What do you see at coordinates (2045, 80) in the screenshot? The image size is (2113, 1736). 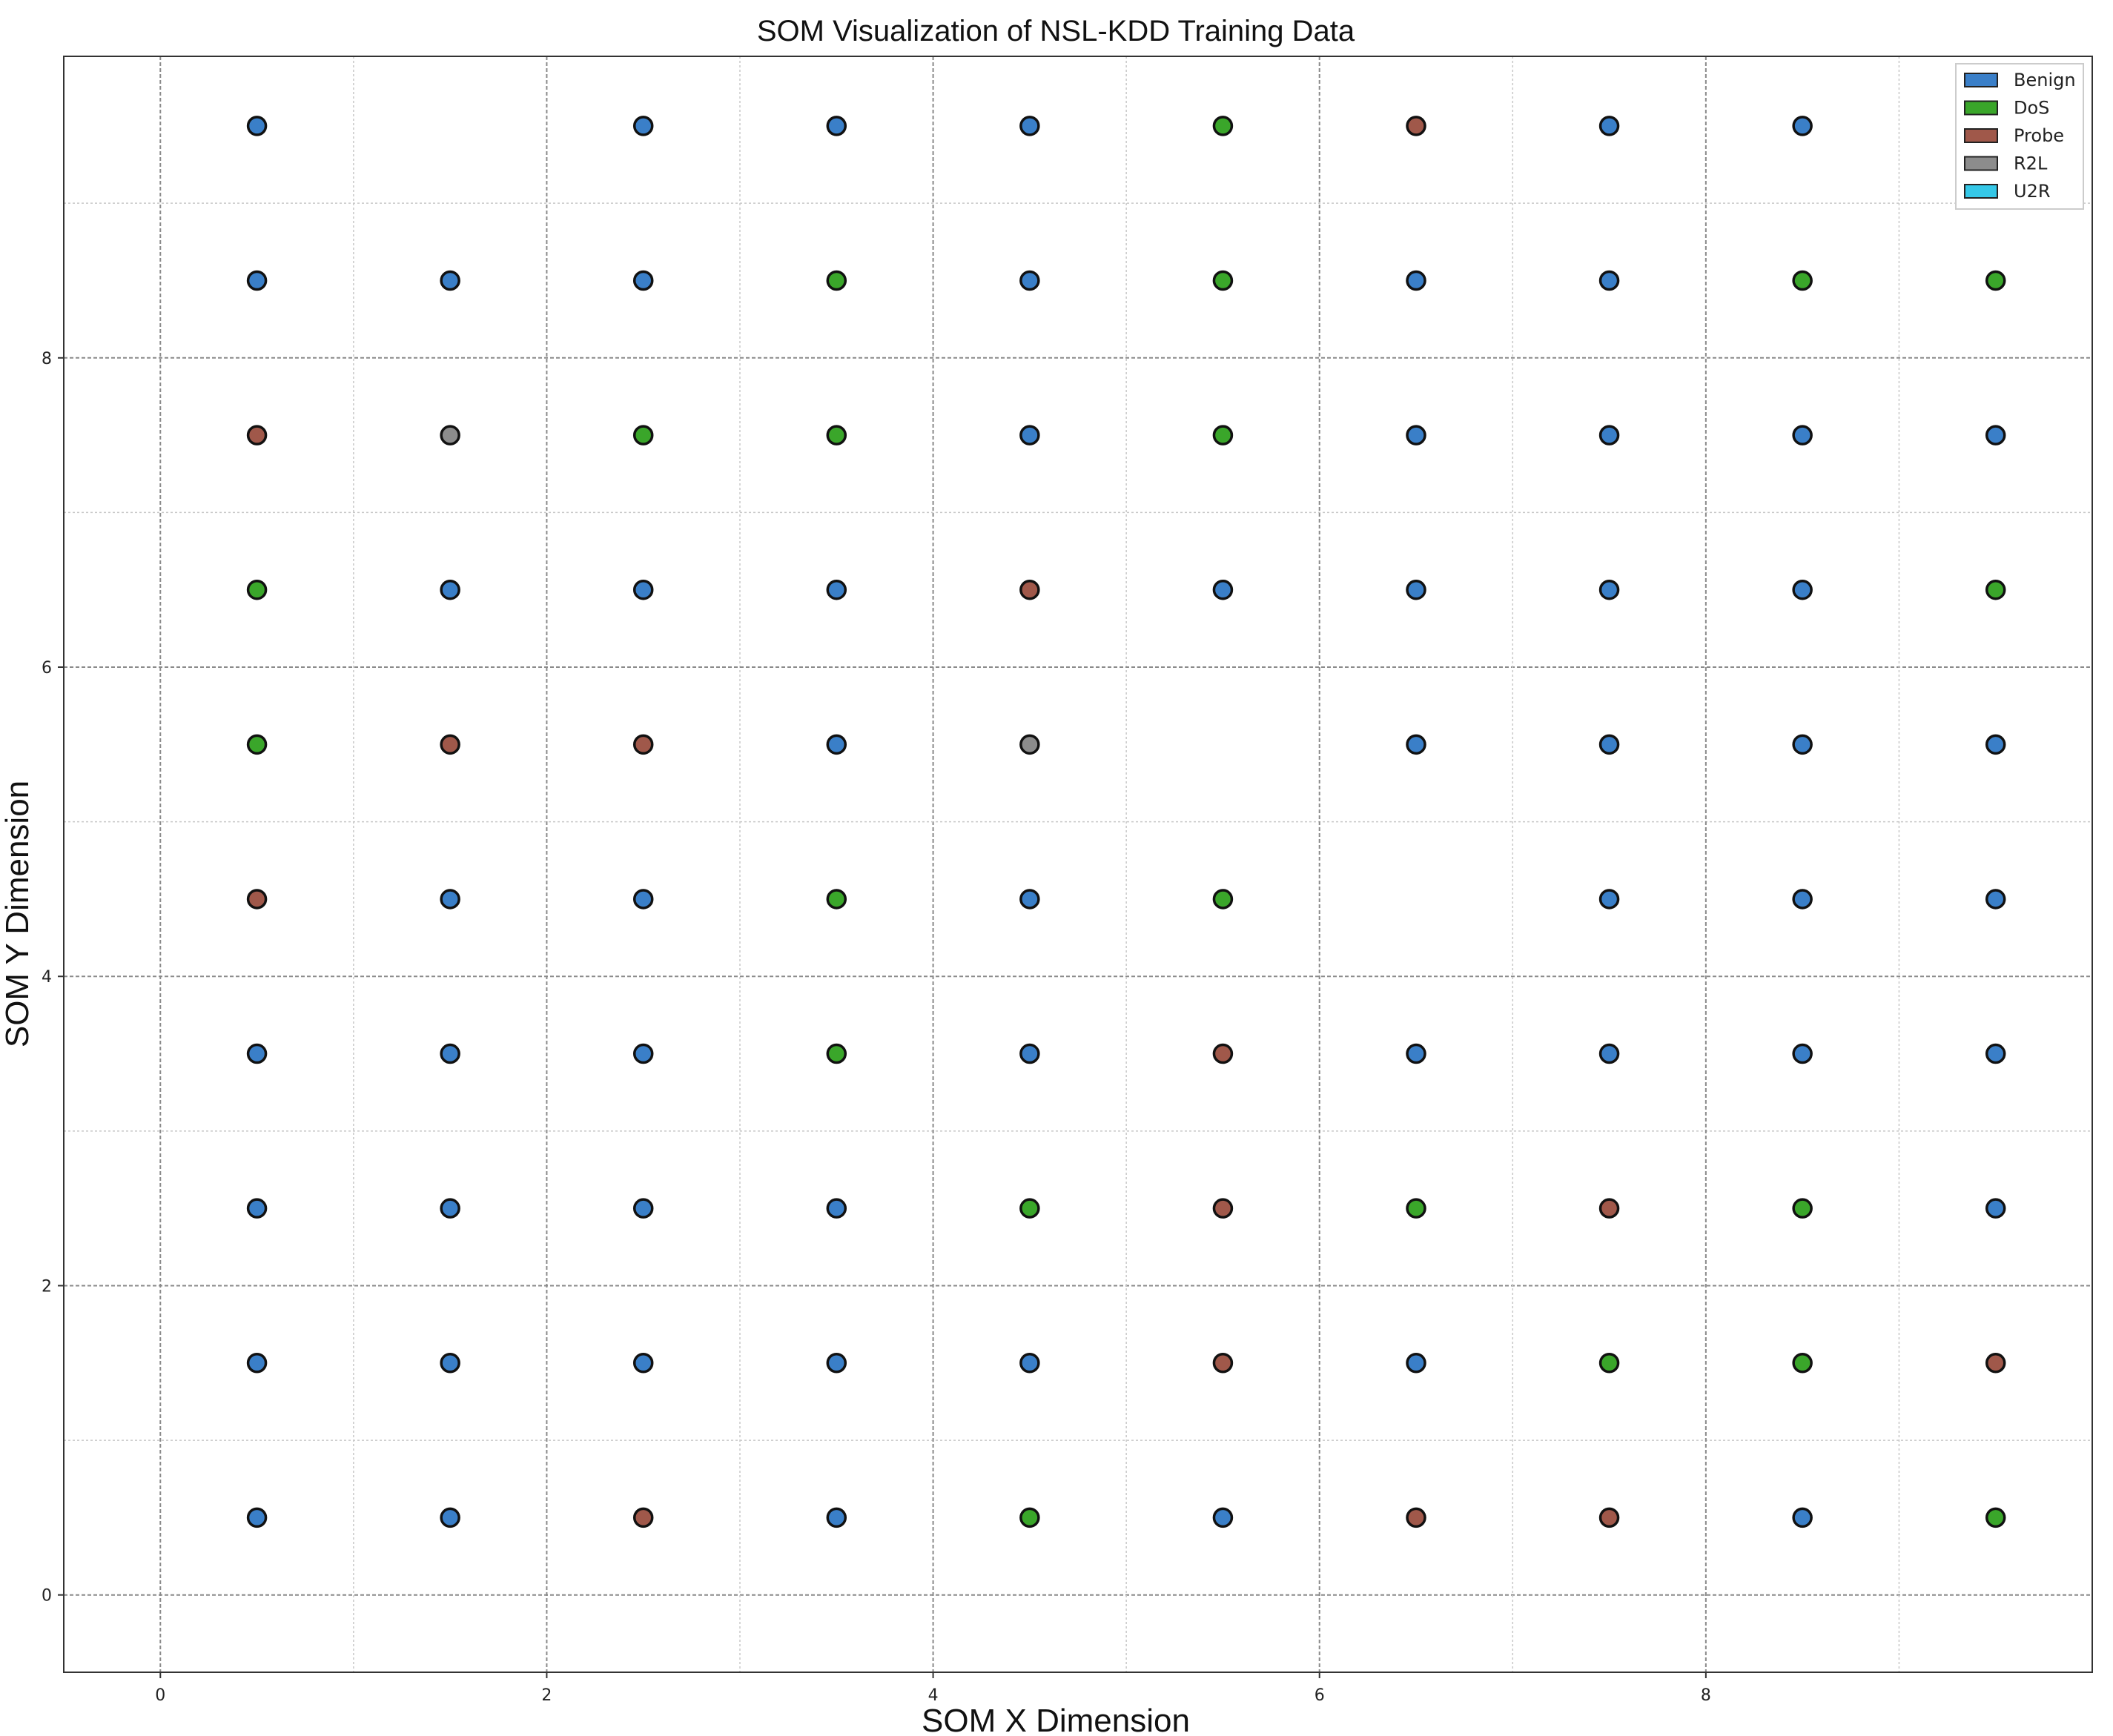 I see `legend-label-benign: Benign` at bounding box center [2045, 80].